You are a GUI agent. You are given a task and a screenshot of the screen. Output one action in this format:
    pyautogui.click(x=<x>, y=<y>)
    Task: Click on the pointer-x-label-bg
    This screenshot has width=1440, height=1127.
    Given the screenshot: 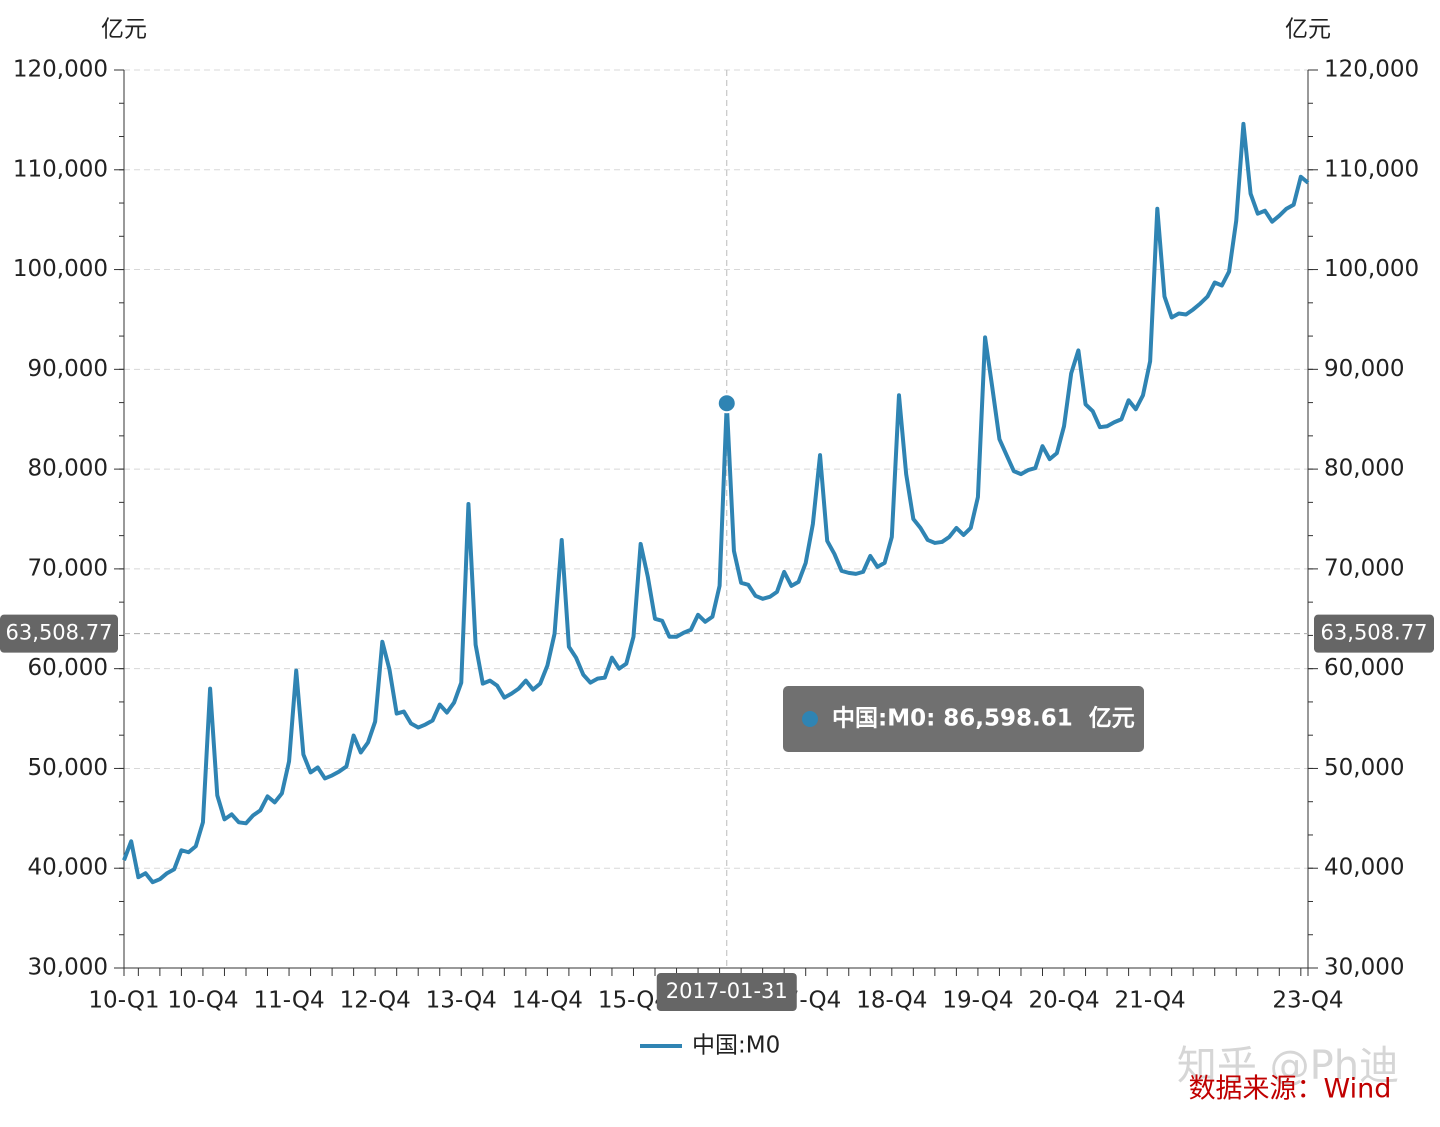 What is the action you would take?
    pyautogui.click(x=726, y=992)
    